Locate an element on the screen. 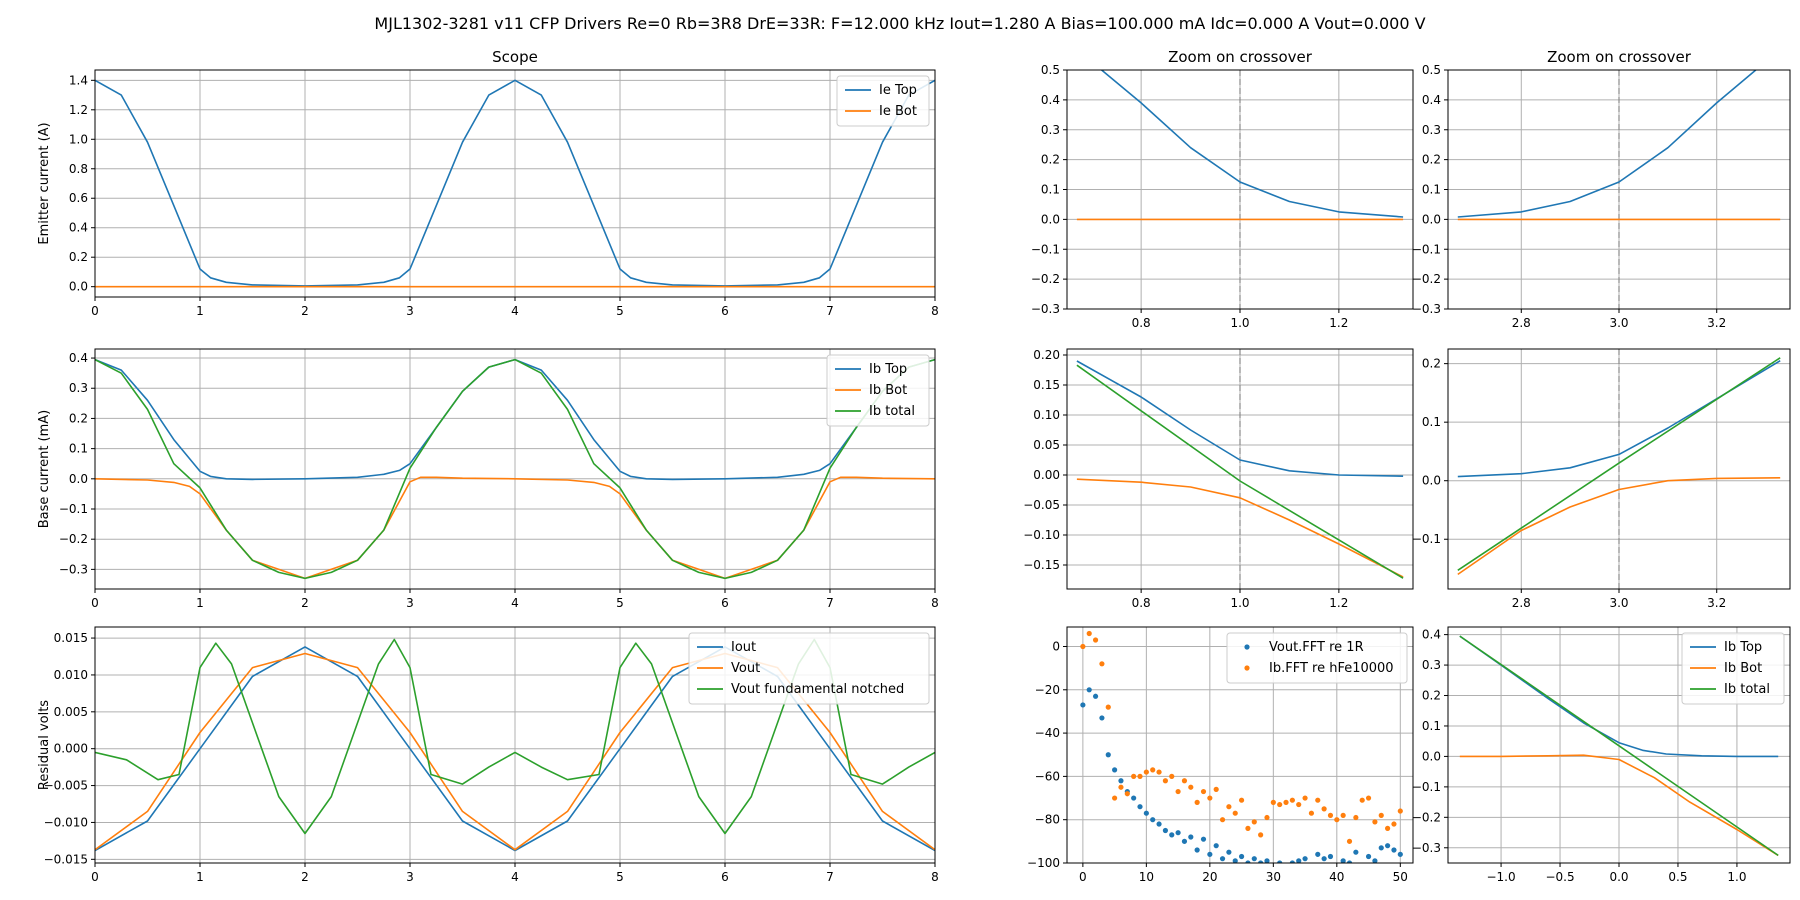 Image resolution: width=1800 pixels, height=900 pixels. x-tick-label: −0.5 is located at coordinates (1559, 877).